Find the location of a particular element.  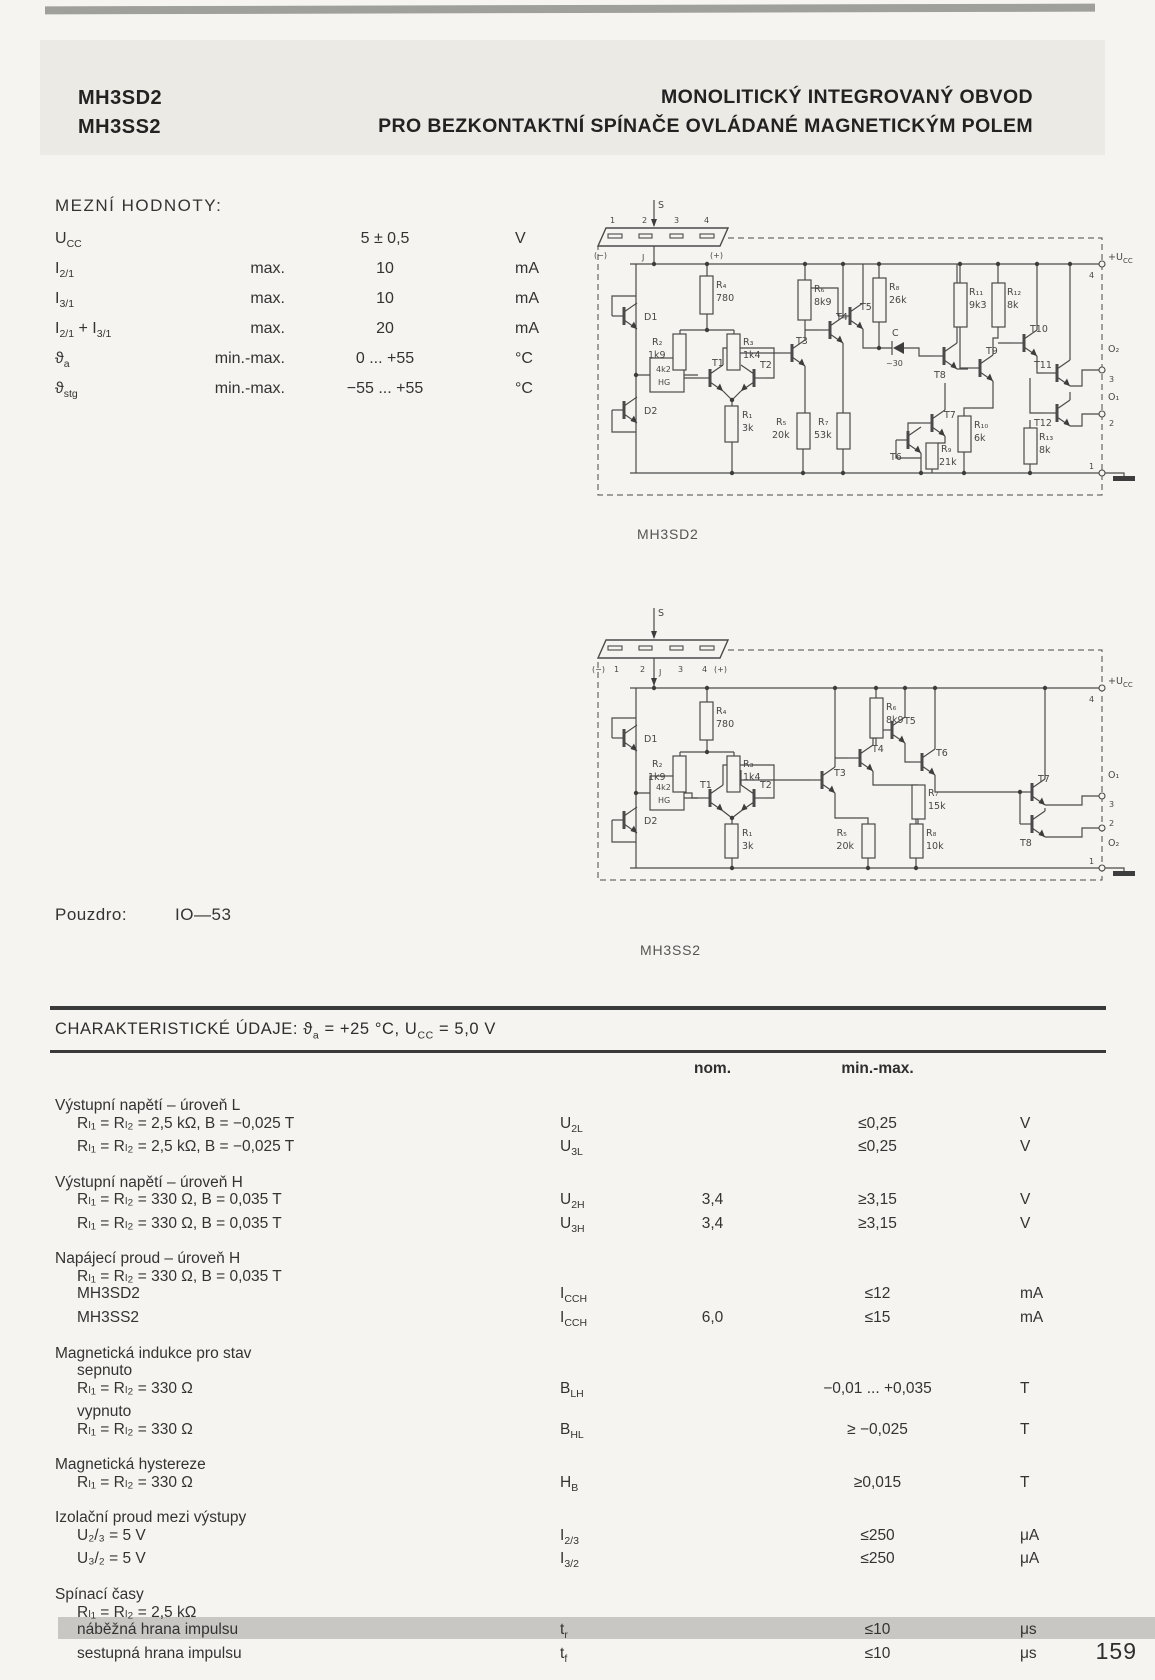

d1-r12-value: 8k is located at coordinates (1013, 305).